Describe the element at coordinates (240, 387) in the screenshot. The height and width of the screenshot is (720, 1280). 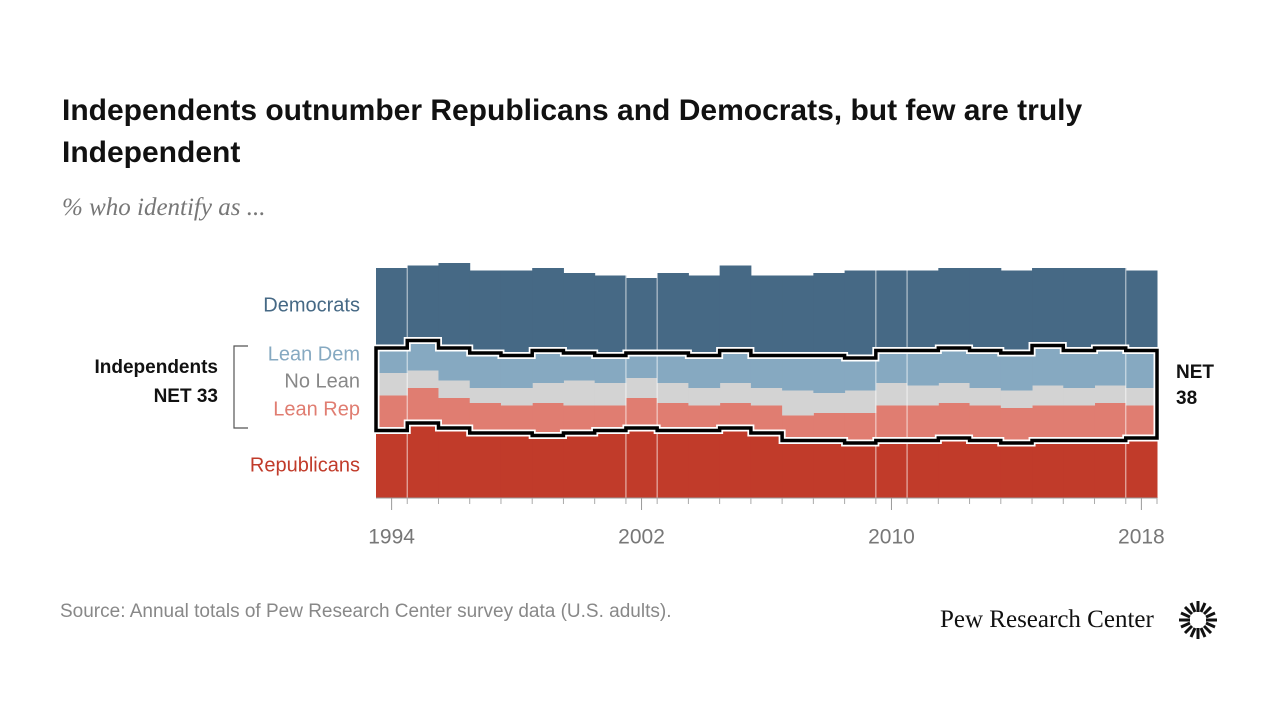
I see `bracket` at that location.